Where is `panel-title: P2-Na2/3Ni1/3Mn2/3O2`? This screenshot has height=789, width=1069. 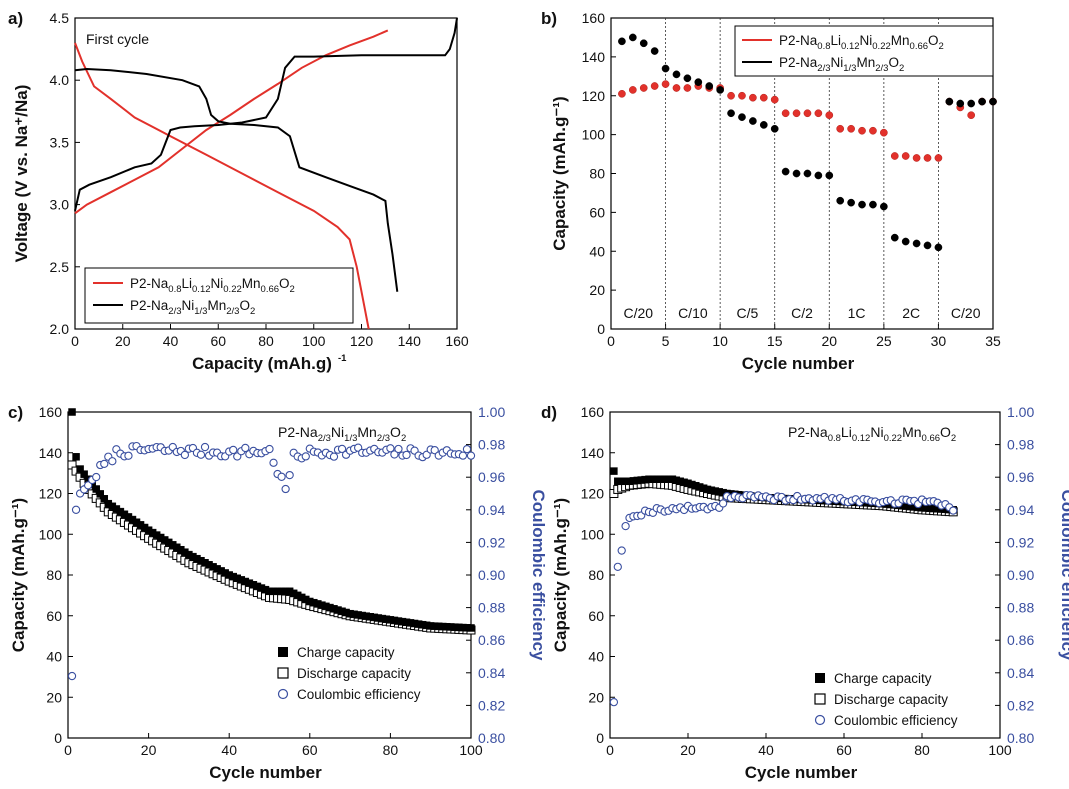
panel-title: P2-Na2/3Ni1/3Mn2/3O2 is located at coordinates (342, 434).